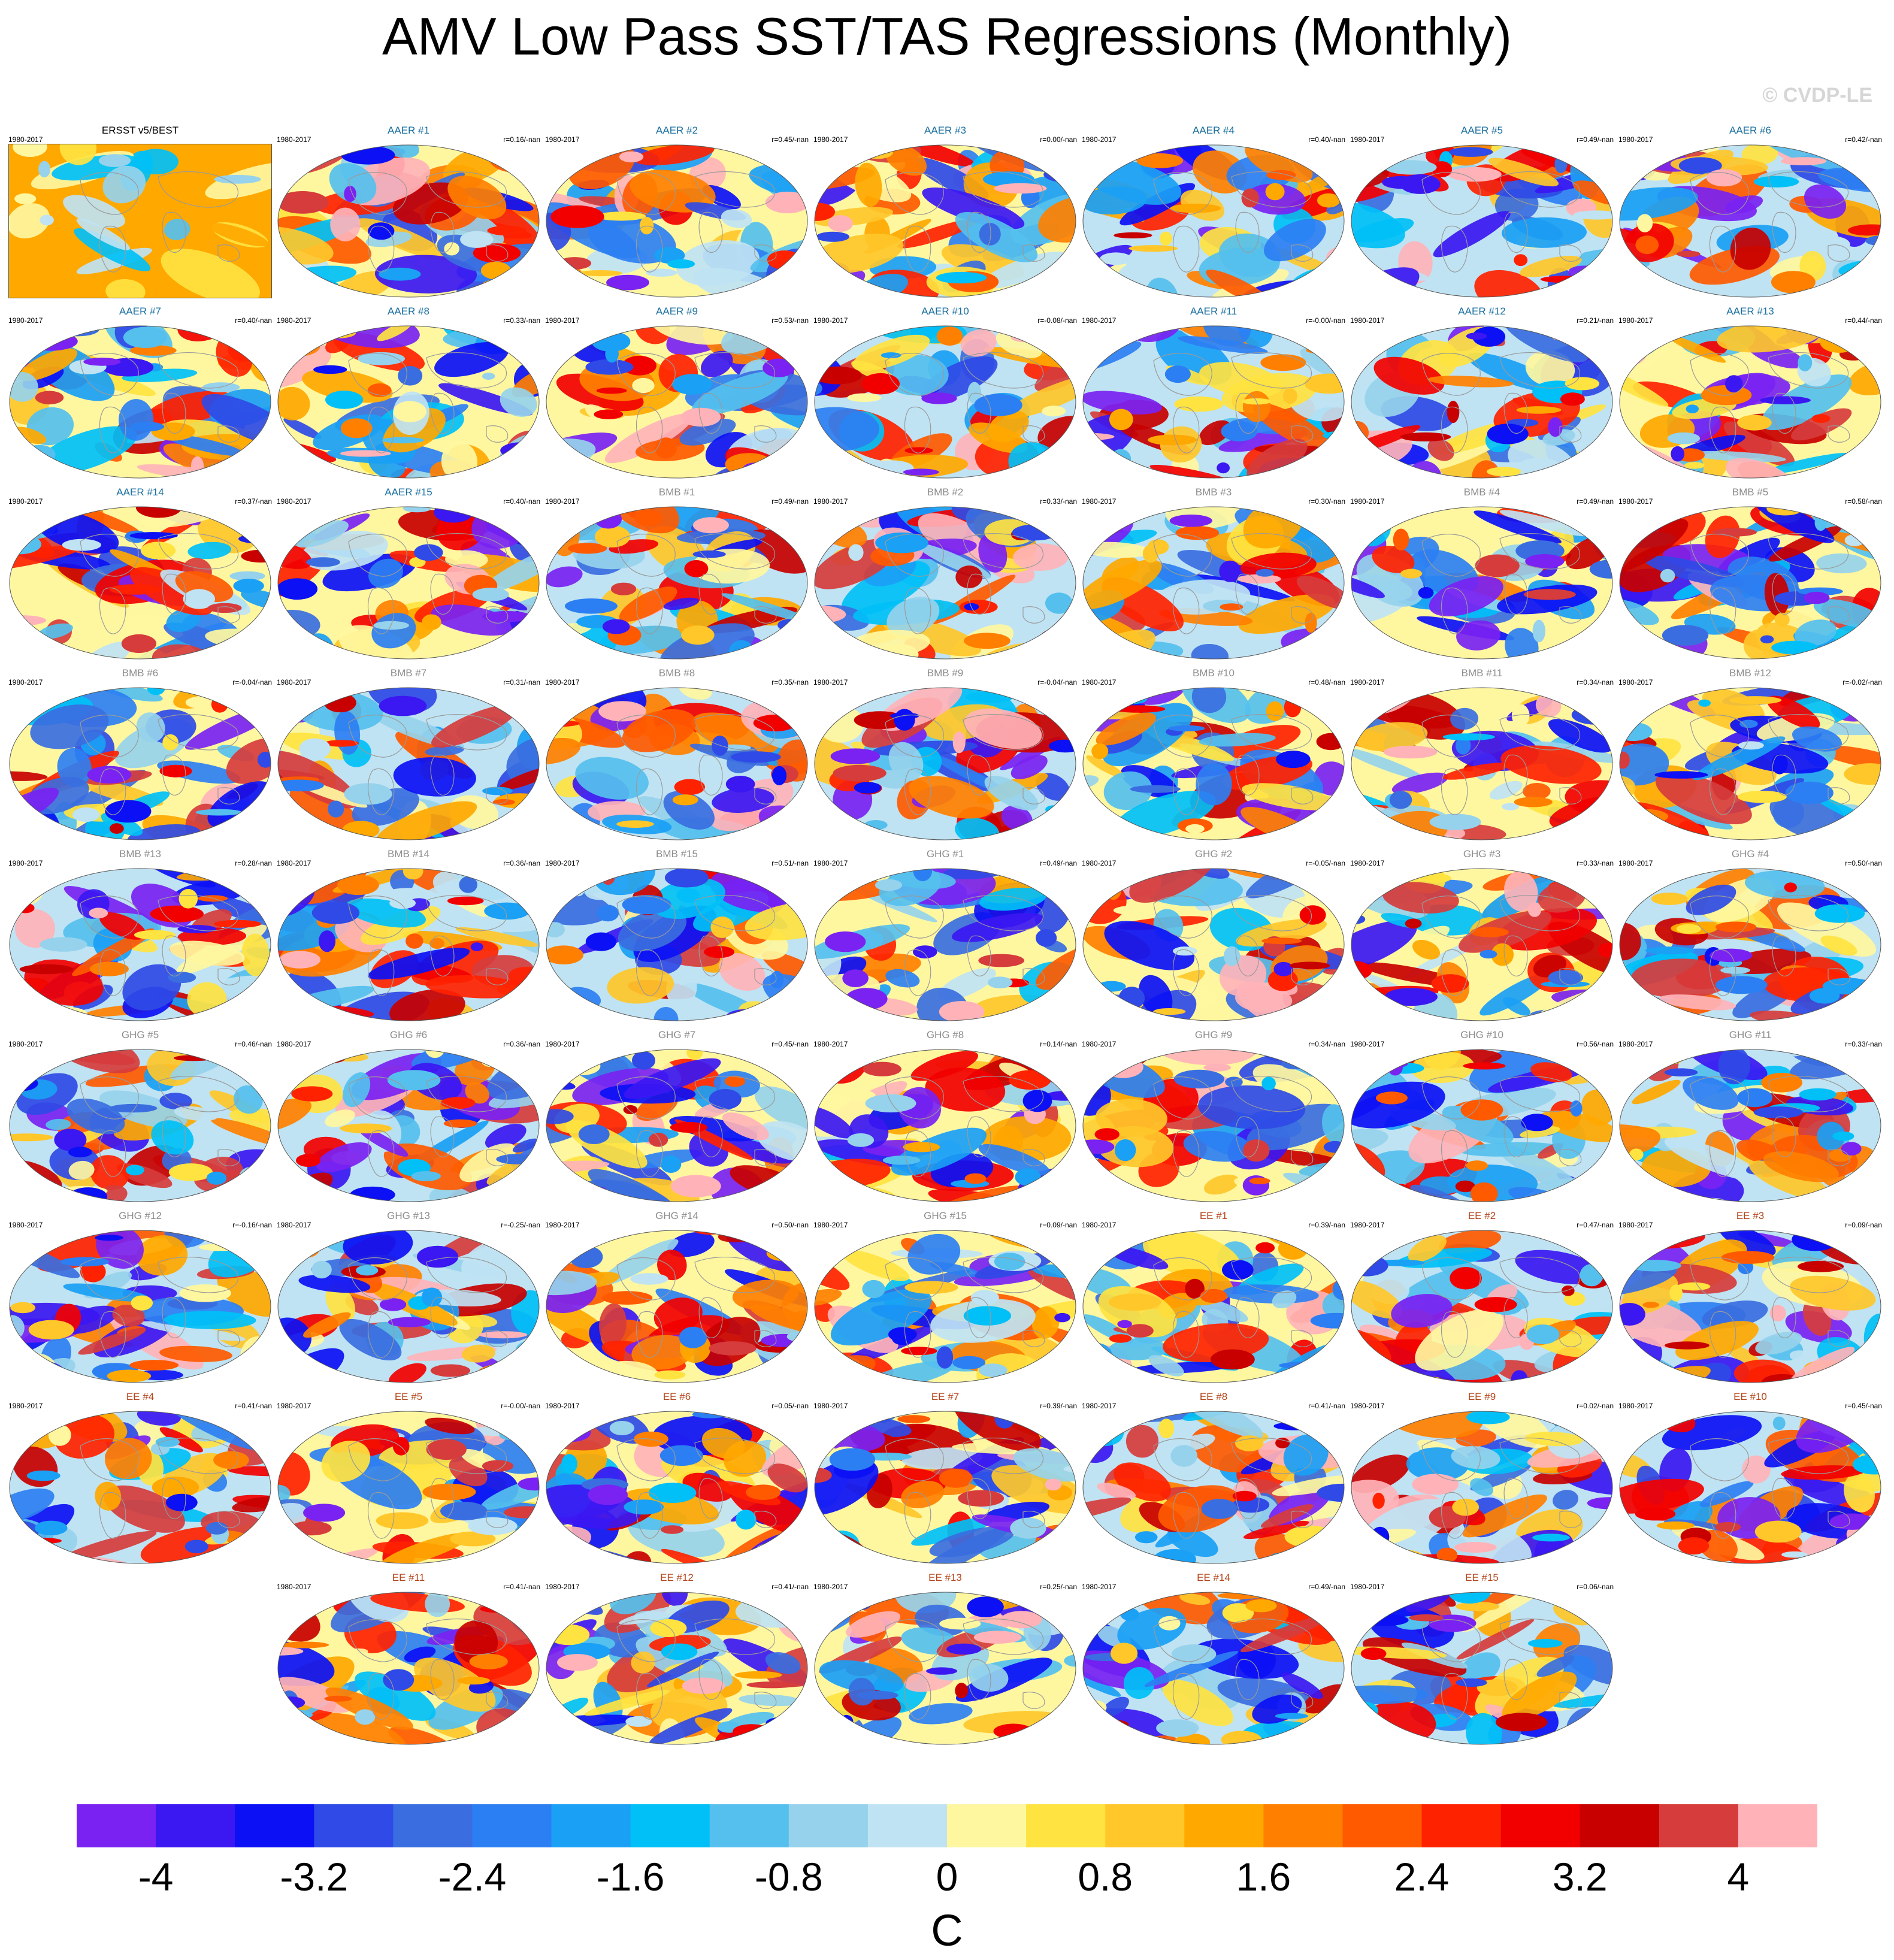 This screenshot has width=1894, height=1960. What do you see at coordinates (1213, 1297) in the screenshot?
I see `map-panel: EE #1 1980-2017 r=0.39/-nan` at bounding box center [1213, 1297].